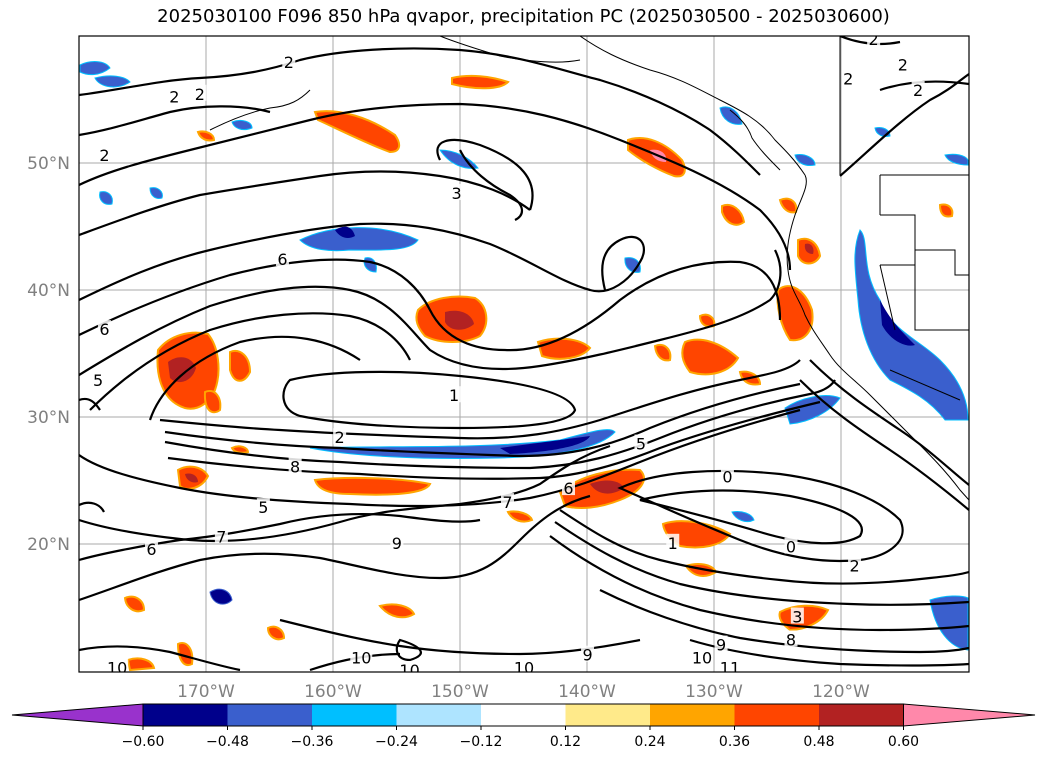 This screenshot has height=765, width=1047. Describe the element at coordinates (48, 545) in the screenshot. I see `lat-label-20n: 20°N` at that location.